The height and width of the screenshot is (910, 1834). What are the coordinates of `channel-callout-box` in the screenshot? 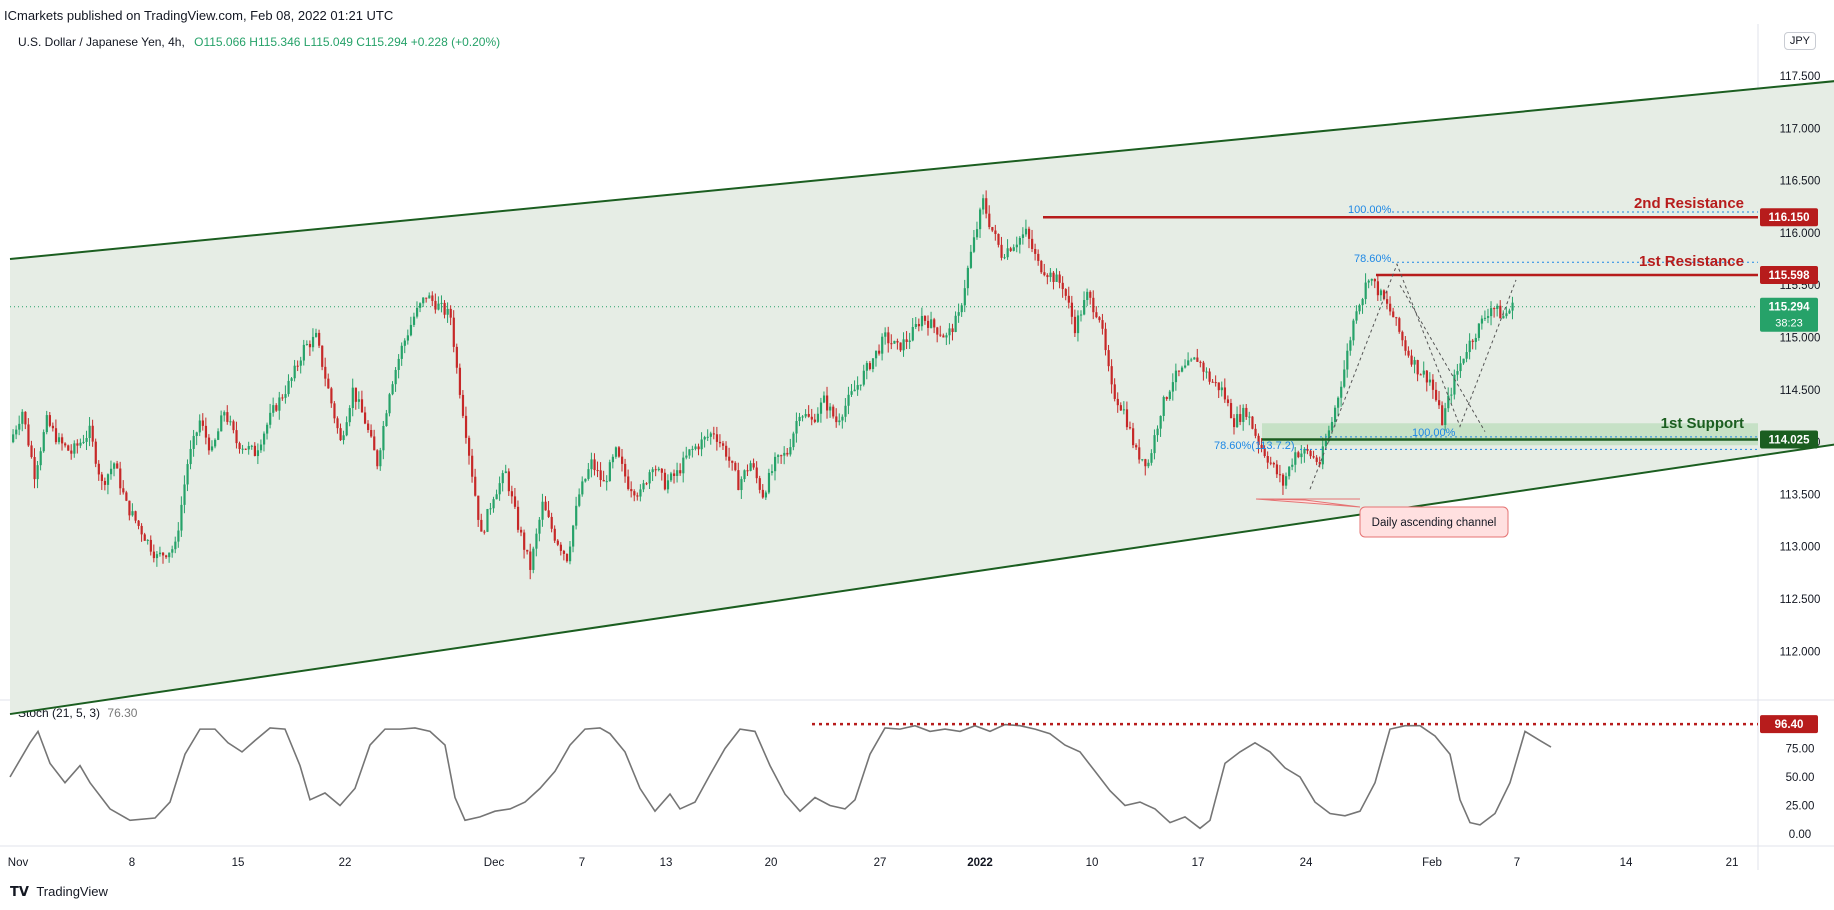 It's located at (1434, 522).